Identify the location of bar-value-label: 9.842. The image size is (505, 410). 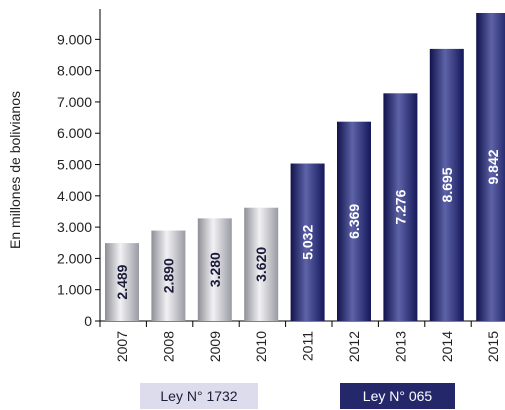
(493, 166).